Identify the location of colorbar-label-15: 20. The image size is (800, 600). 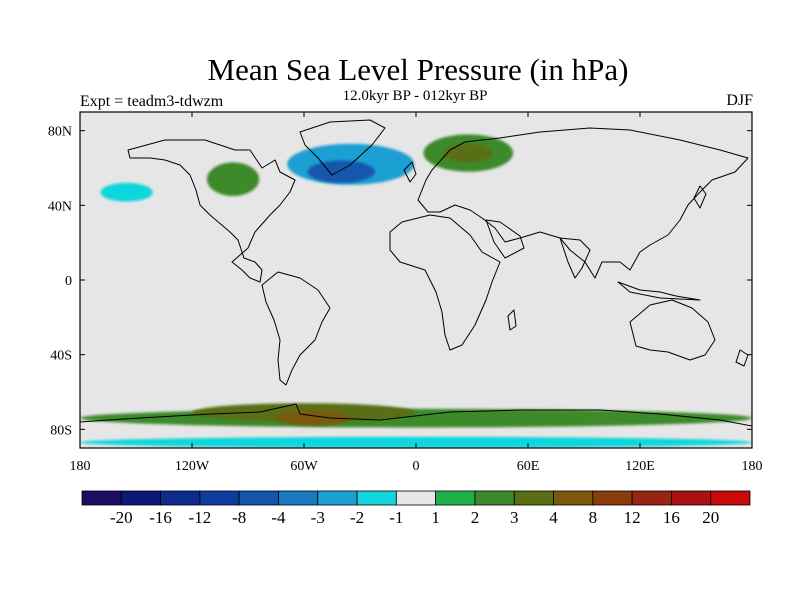
(710, 517).